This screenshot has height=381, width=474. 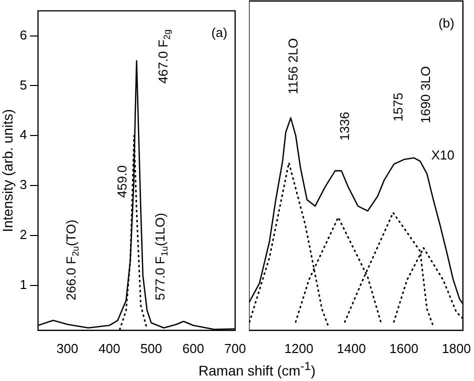 What do you see at coordinates (67, 348) in the screenshot?
I see `x-tick-label: 300` at bounding box center [67, 348].